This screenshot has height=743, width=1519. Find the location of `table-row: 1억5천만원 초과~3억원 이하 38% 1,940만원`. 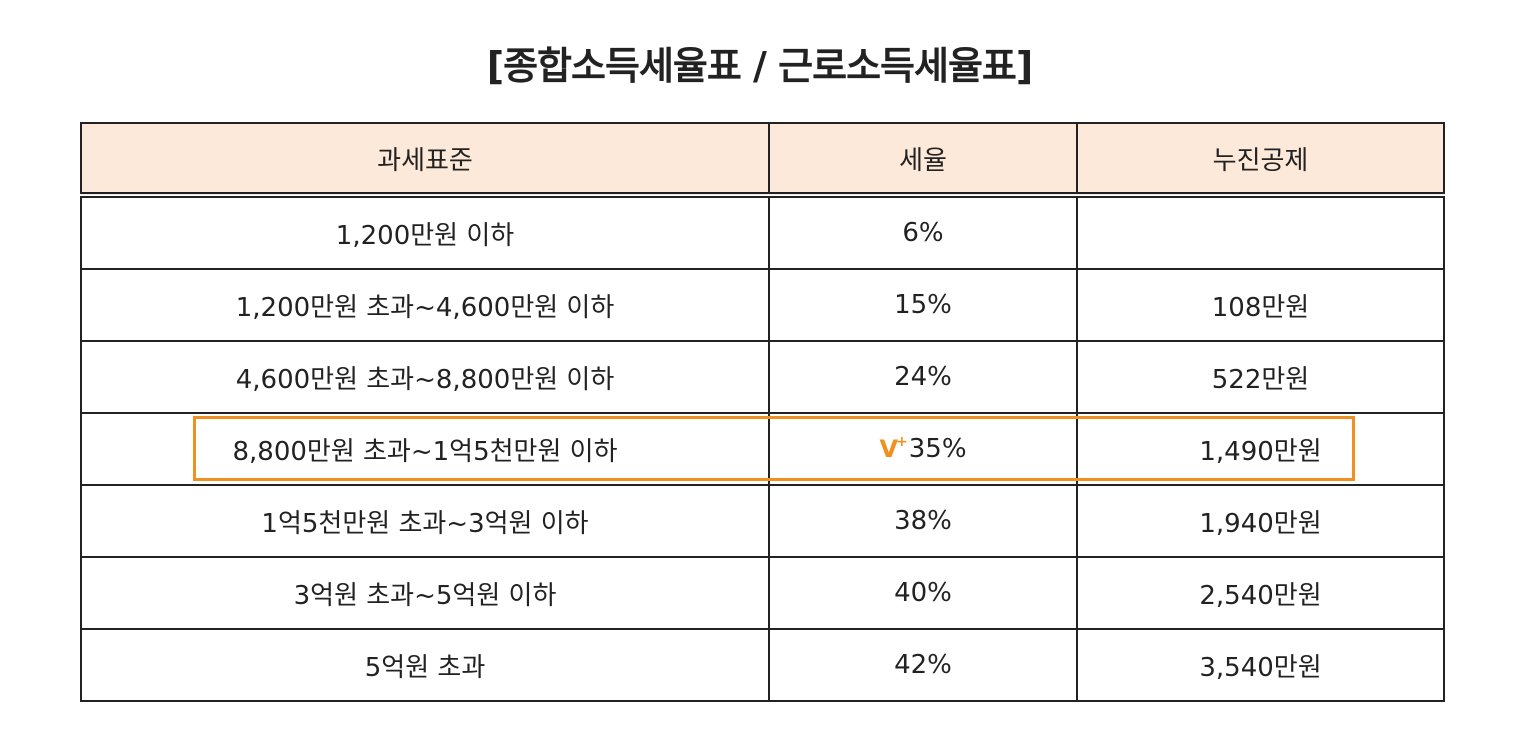

table-row: 1억5천만원 초과~3억원 이하 38% 1,940만원 is located at coordinates (762, 521).